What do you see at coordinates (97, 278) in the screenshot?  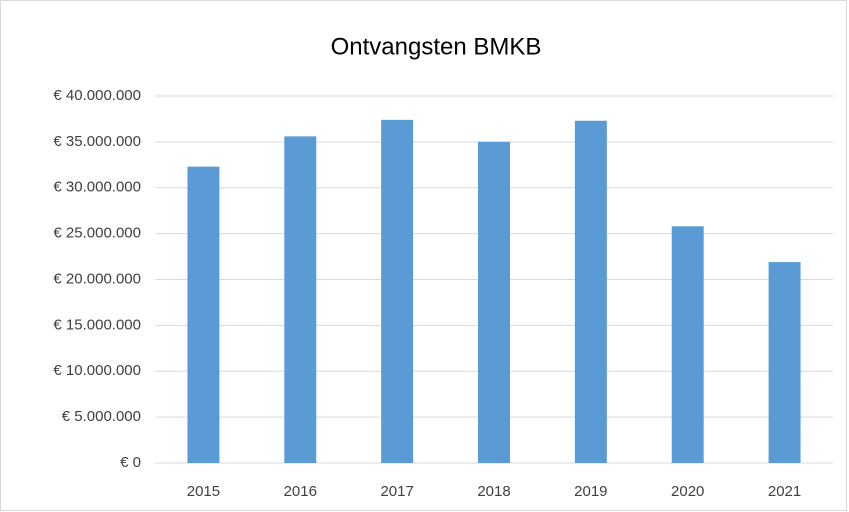 I see `y-tick-label: € 20.000.000` at bounding box center [97, 278].